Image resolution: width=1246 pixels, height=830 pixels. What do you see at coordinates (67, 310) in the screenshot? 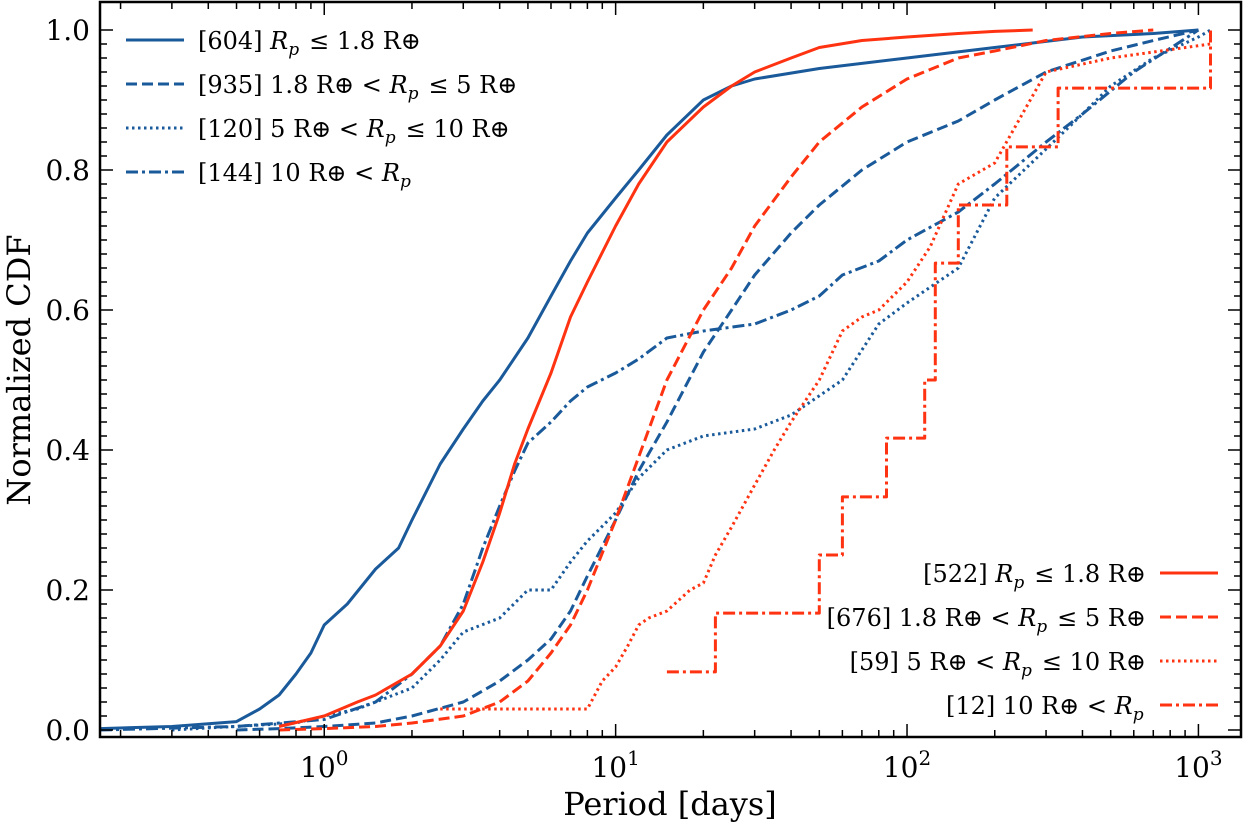
I see `y-tick-label: 0.6` at bounding box center [67, 310].